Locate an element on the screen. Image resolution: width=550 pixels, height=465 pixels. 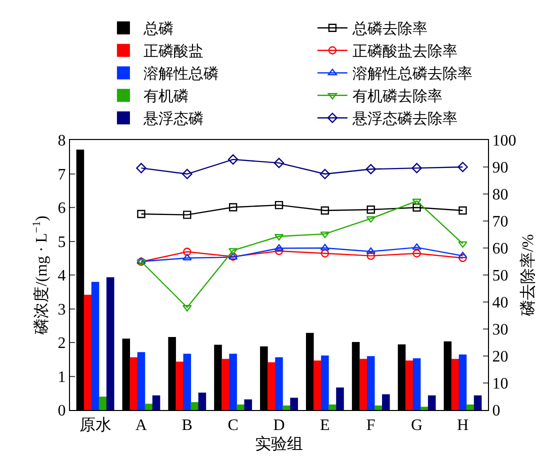
y2-tick-label: 0 is located at coordinates (496, 411).